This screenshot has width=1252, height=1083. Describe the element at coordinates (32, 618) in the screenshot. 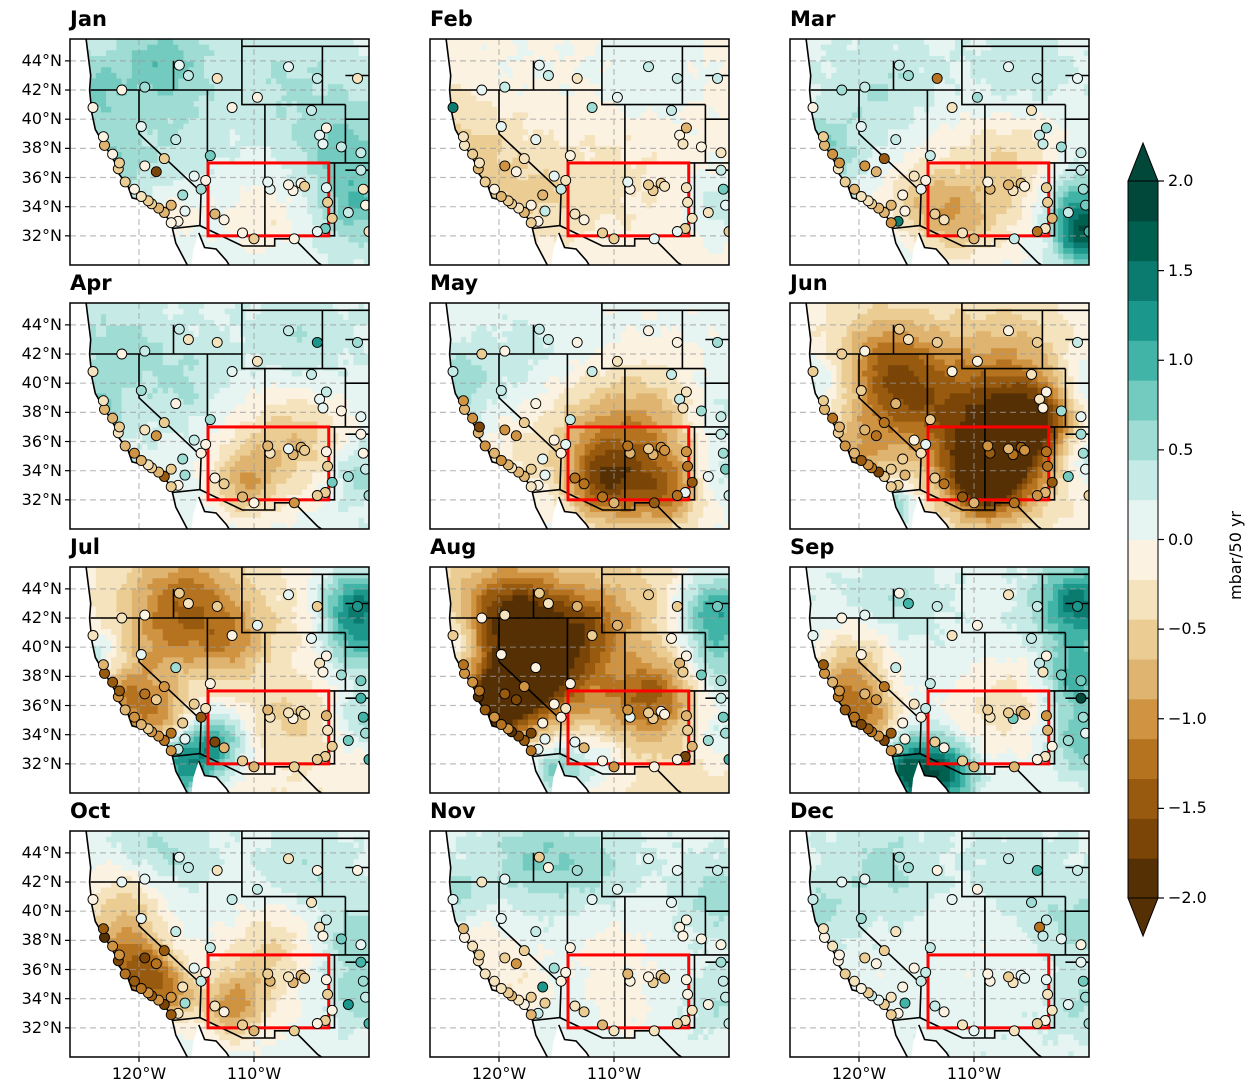

I see `latitude-label: 42°N` at that location.